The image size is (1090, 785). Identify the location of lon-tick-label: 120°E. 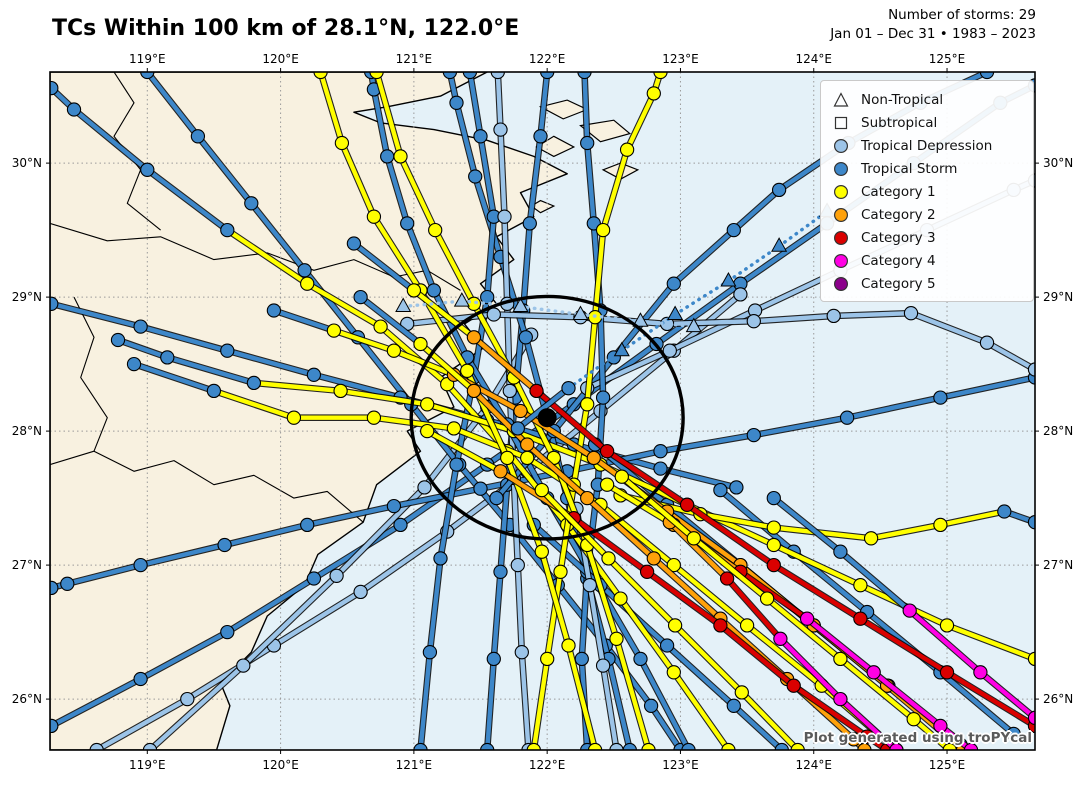
(280, 59).